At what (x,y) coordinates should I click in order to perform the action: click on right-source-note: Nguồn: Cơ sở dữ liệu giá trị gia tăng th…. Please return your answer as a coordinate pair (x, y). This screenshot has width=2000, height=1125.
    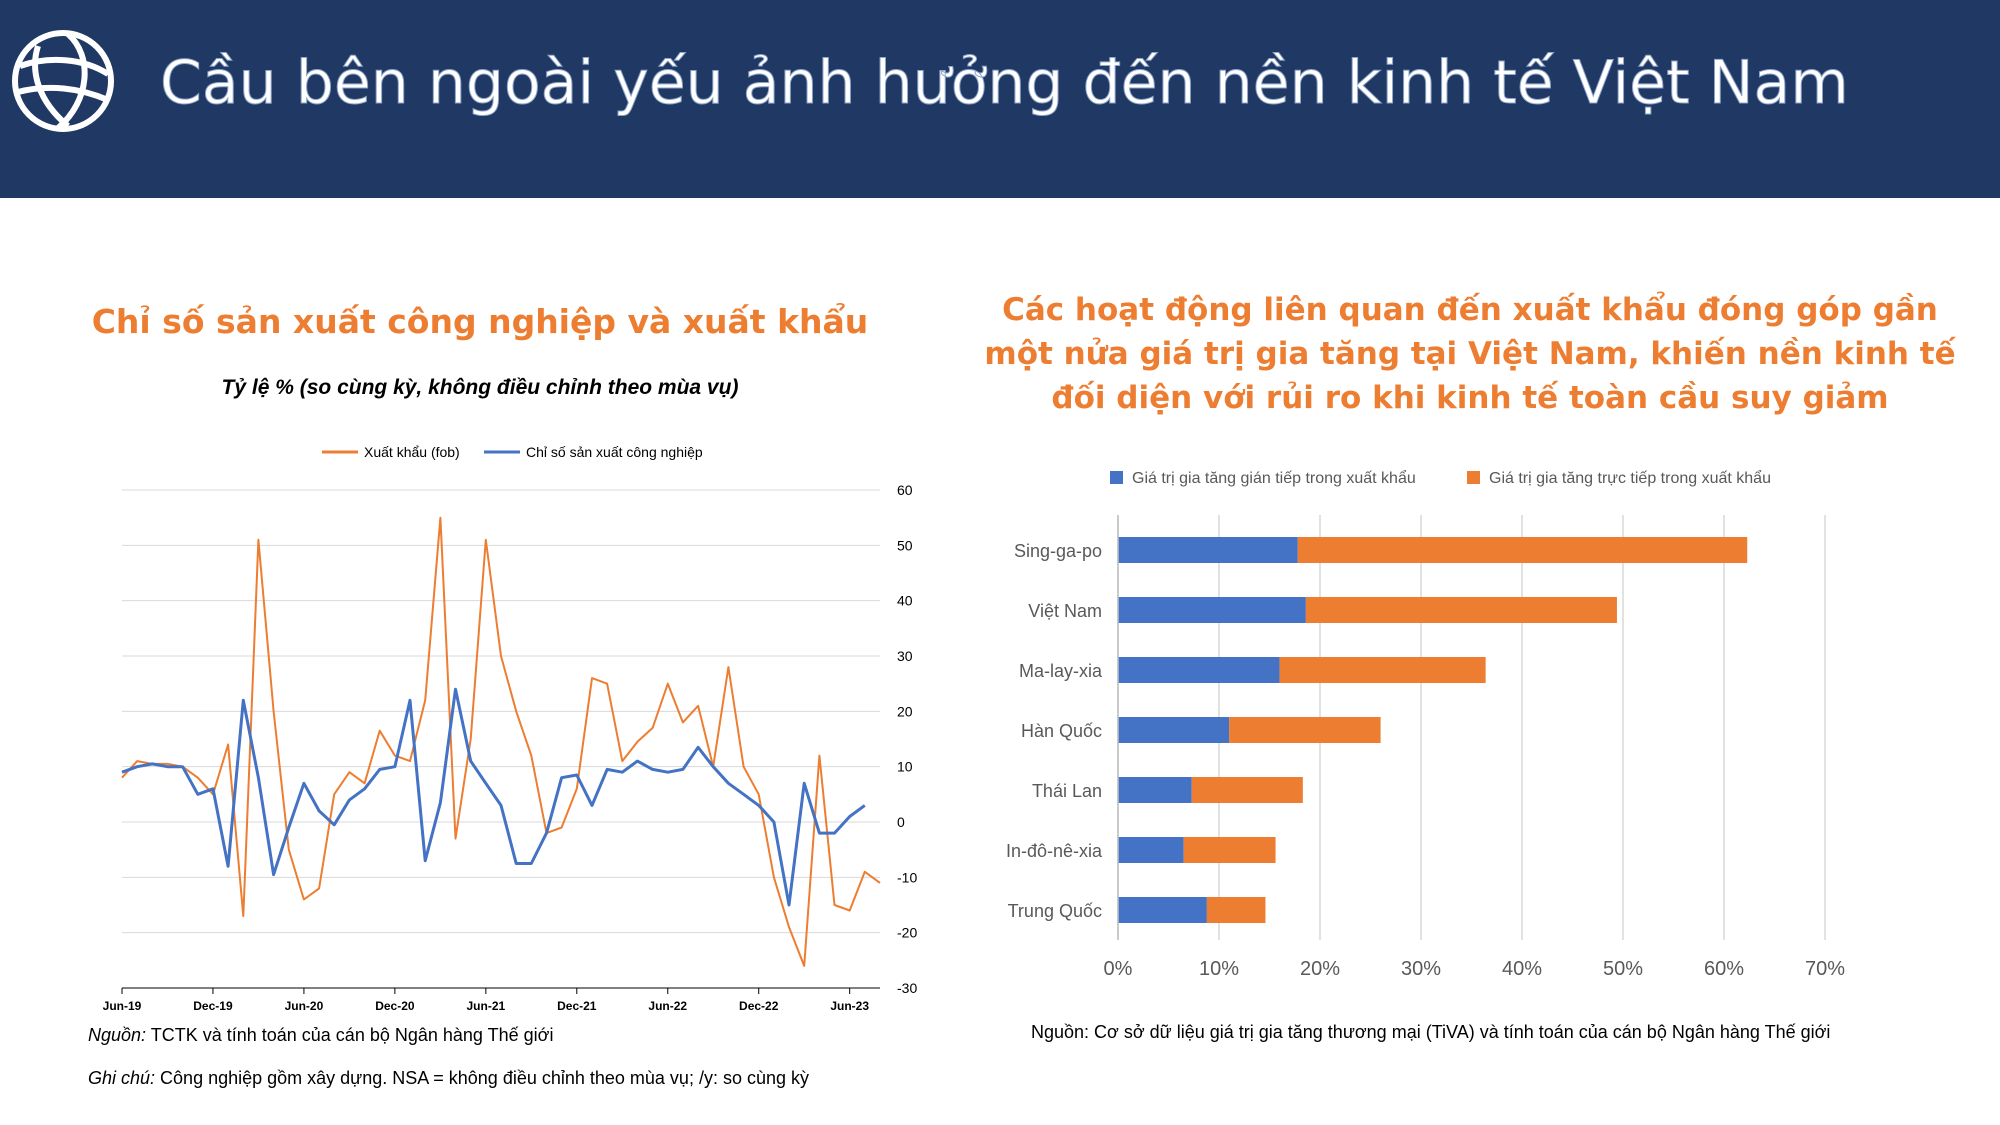
    Looking at the image, I should click on (1431, 1032).